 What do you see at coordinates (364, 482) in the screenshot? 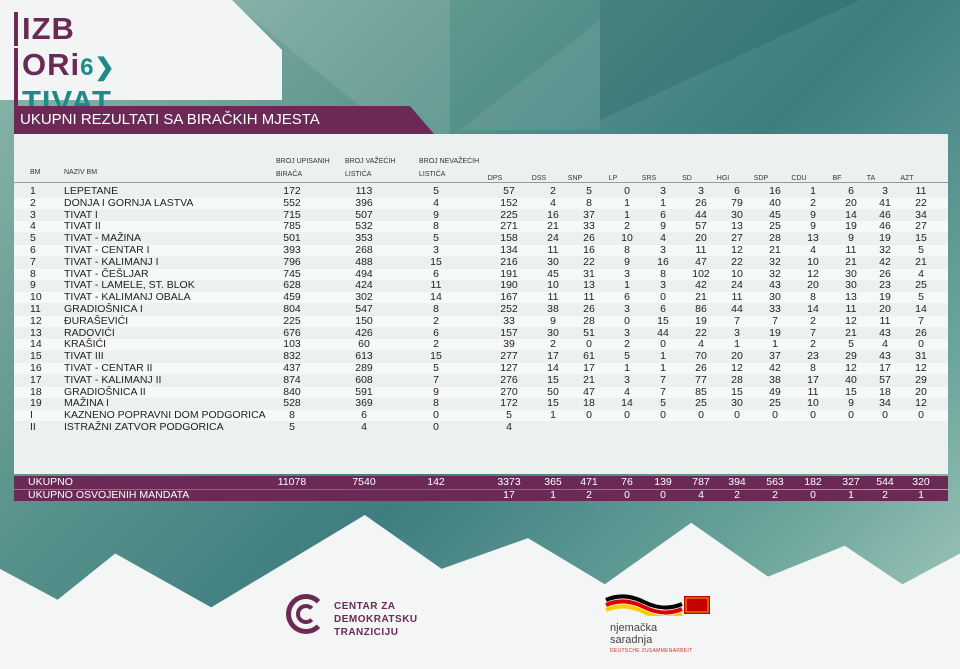
I see `totals-count: 7540` at bounding box center [364, 482].